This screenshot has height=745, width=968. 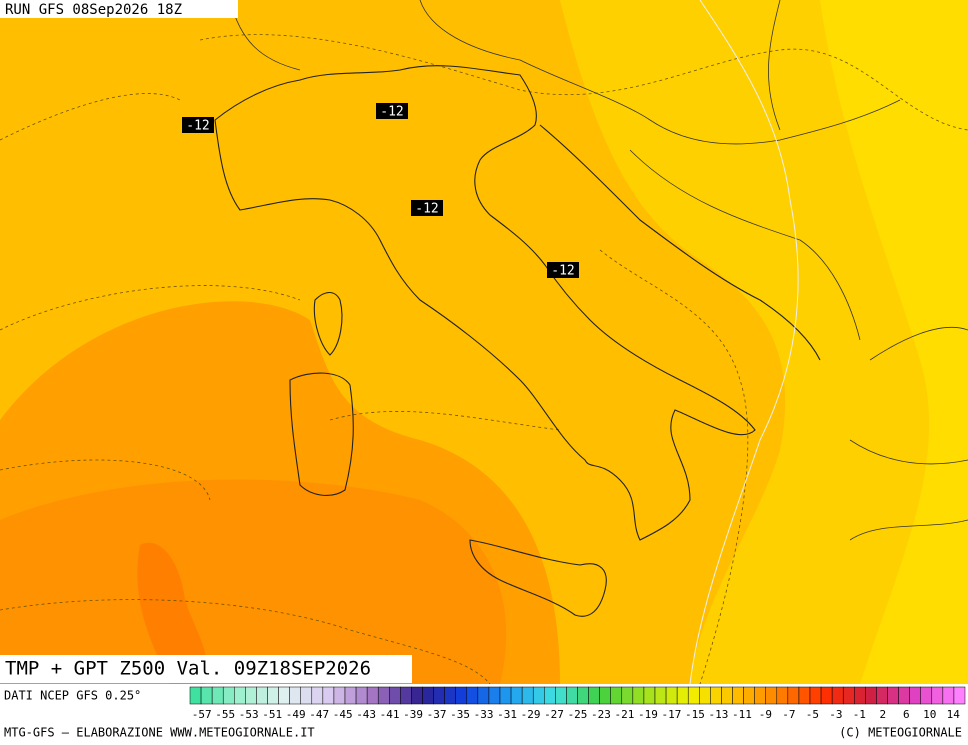 What do you see at coordinates (894, 342) in the screenshot?
I see `field-zone` at bounding box center [894, 342].